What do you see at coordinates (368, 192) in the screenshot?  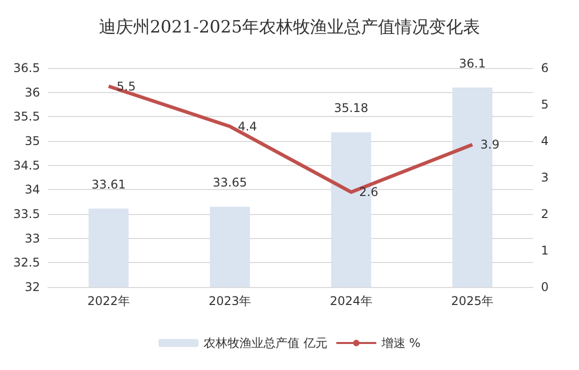 I see `data-label: 2.6` at bounding box center [368, 192].